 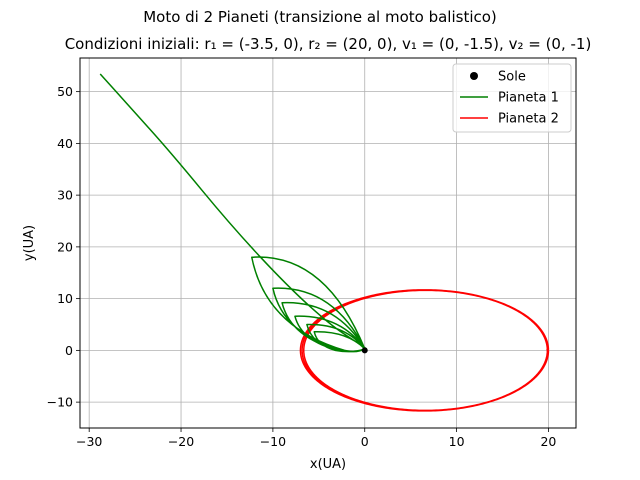 I want to click on y-tick-label: 40, so click(x=65, y=143).